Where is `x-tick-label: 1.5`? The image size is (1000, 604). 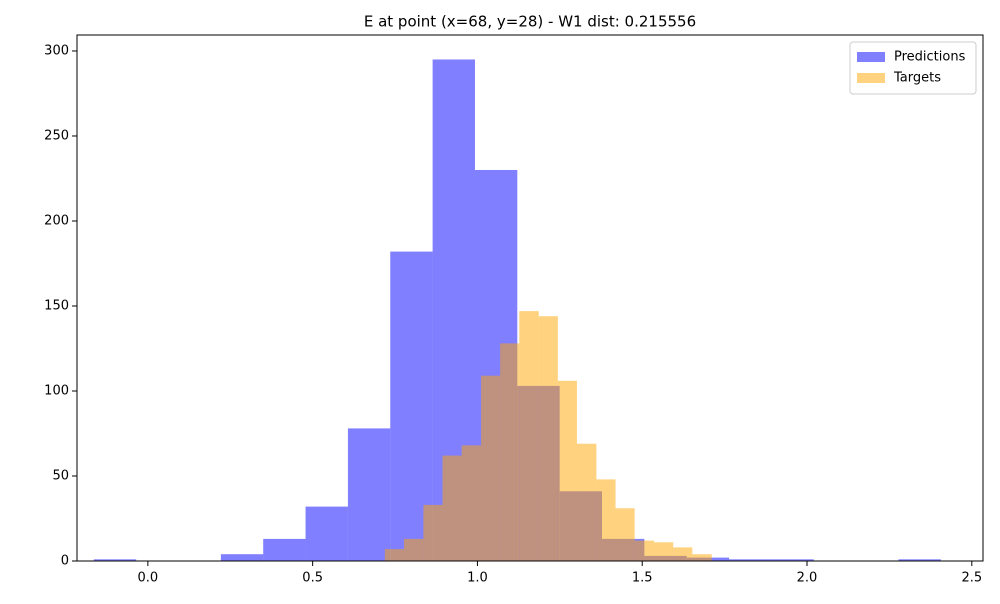
x-tick-label: 1.5 is located at coordinates (642, 578).